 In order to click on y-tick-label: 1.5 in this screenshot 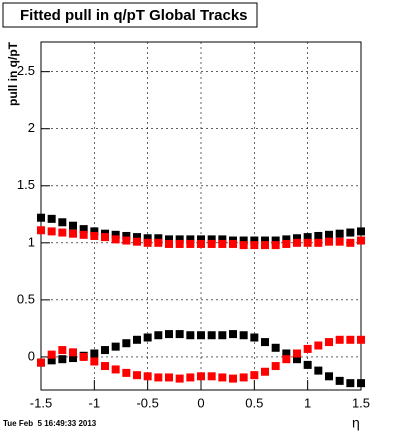, I will do `click(26, 184)`.